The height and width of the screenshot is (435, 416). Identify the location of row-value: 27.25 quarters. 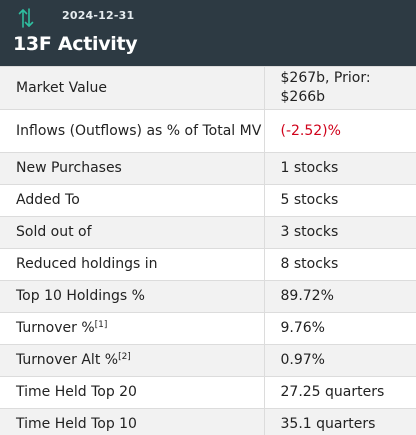
(340, 392).